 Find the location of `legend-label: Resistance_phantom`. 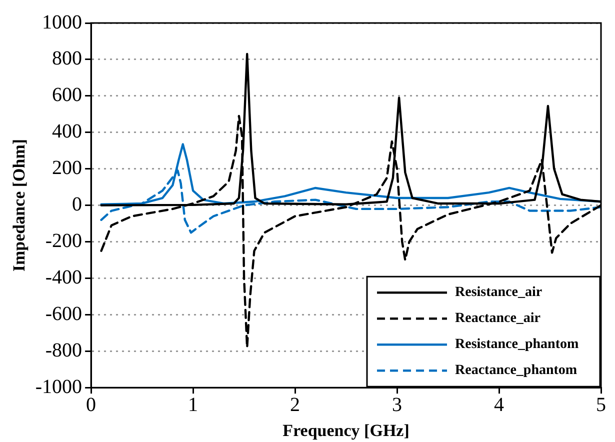

legend-label: Resistance_phantom is located at coordinates (517, 344).